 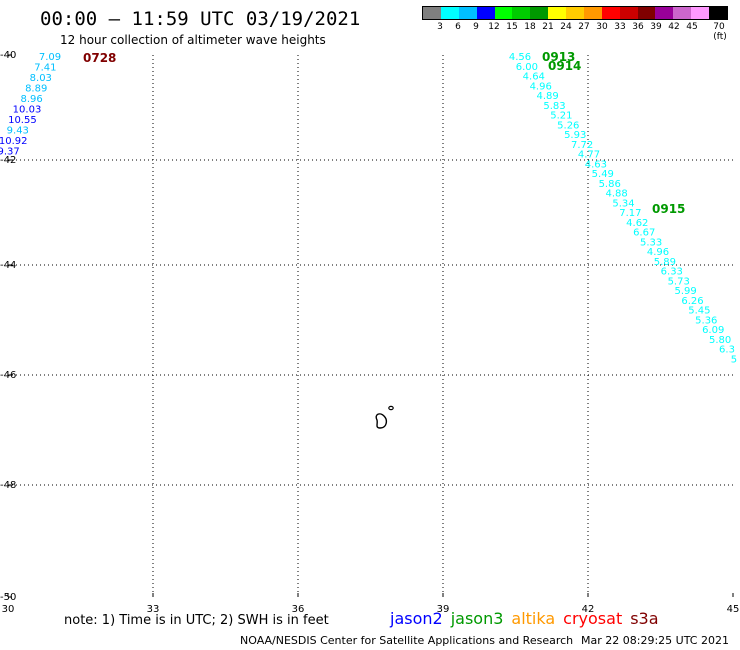 What do you see at coordinates (644, 233) in the screenshot?
I see `wave-height-value: 6.67` at bounding box center [644, 233].